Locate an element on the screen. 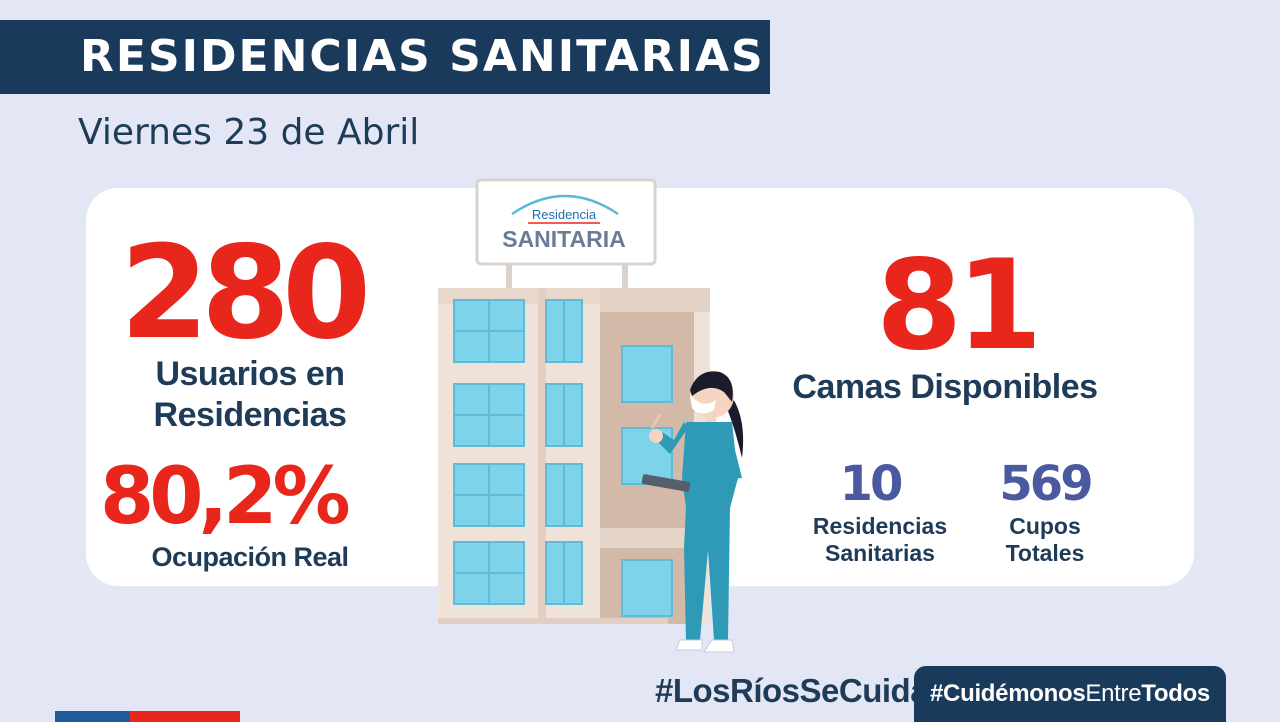 The height and width of the screenshot is (722, 1280). page-title: RESIDENCIAS SANITARIAS is located at coordinates (422, 56).